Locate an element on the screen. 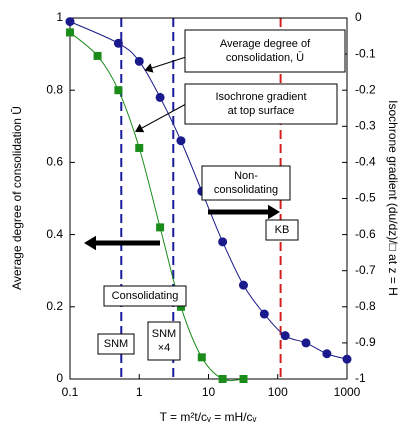  y2-tick-label: -0.1 is located at coordinates (365, 53).